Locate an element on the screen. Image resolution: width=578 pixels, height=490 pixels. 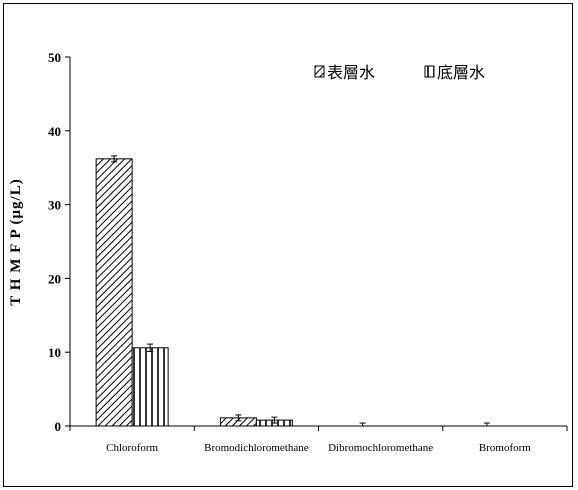
x-category-label: Bromoform is located at coordinates (505, 448).